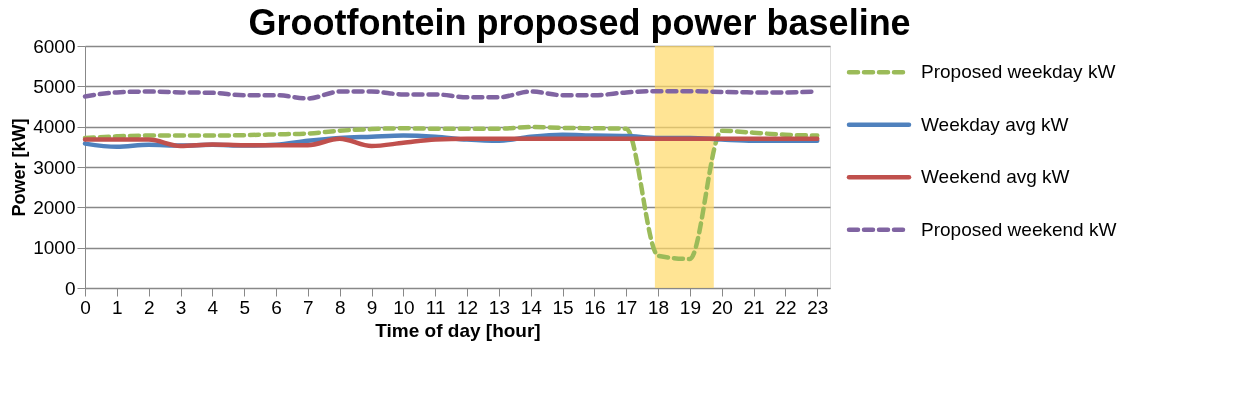 The image size is (1247, 408). What do you see at coordinates (754, 307) in the screenshot?
I see `x-tick-label: 21` at bounding box center [754, 307].